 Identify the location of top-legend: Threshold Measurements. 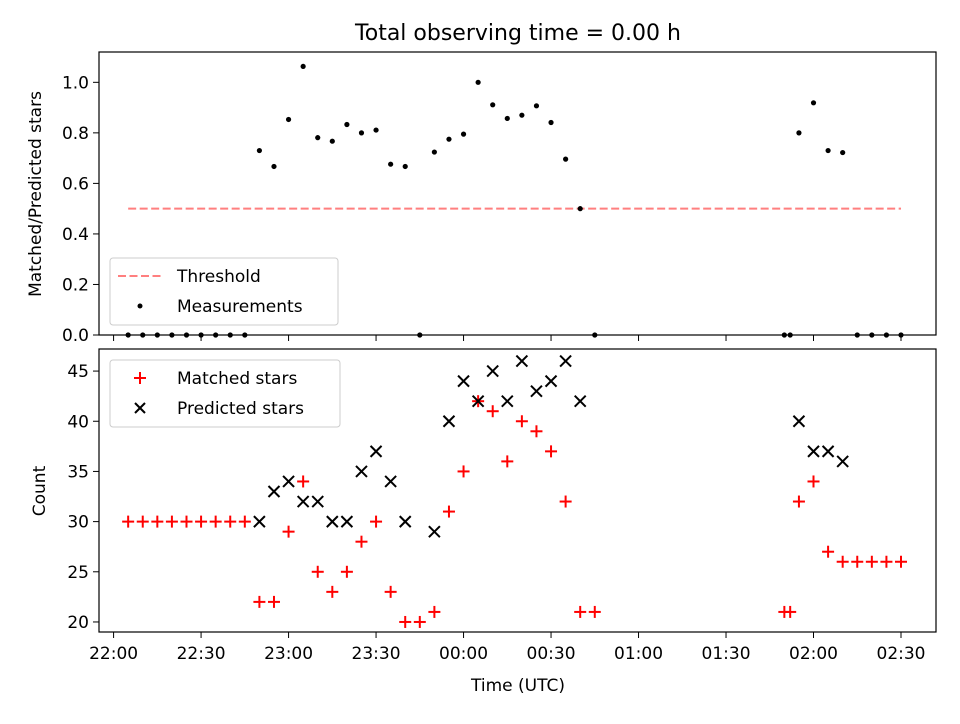
(224, 291).